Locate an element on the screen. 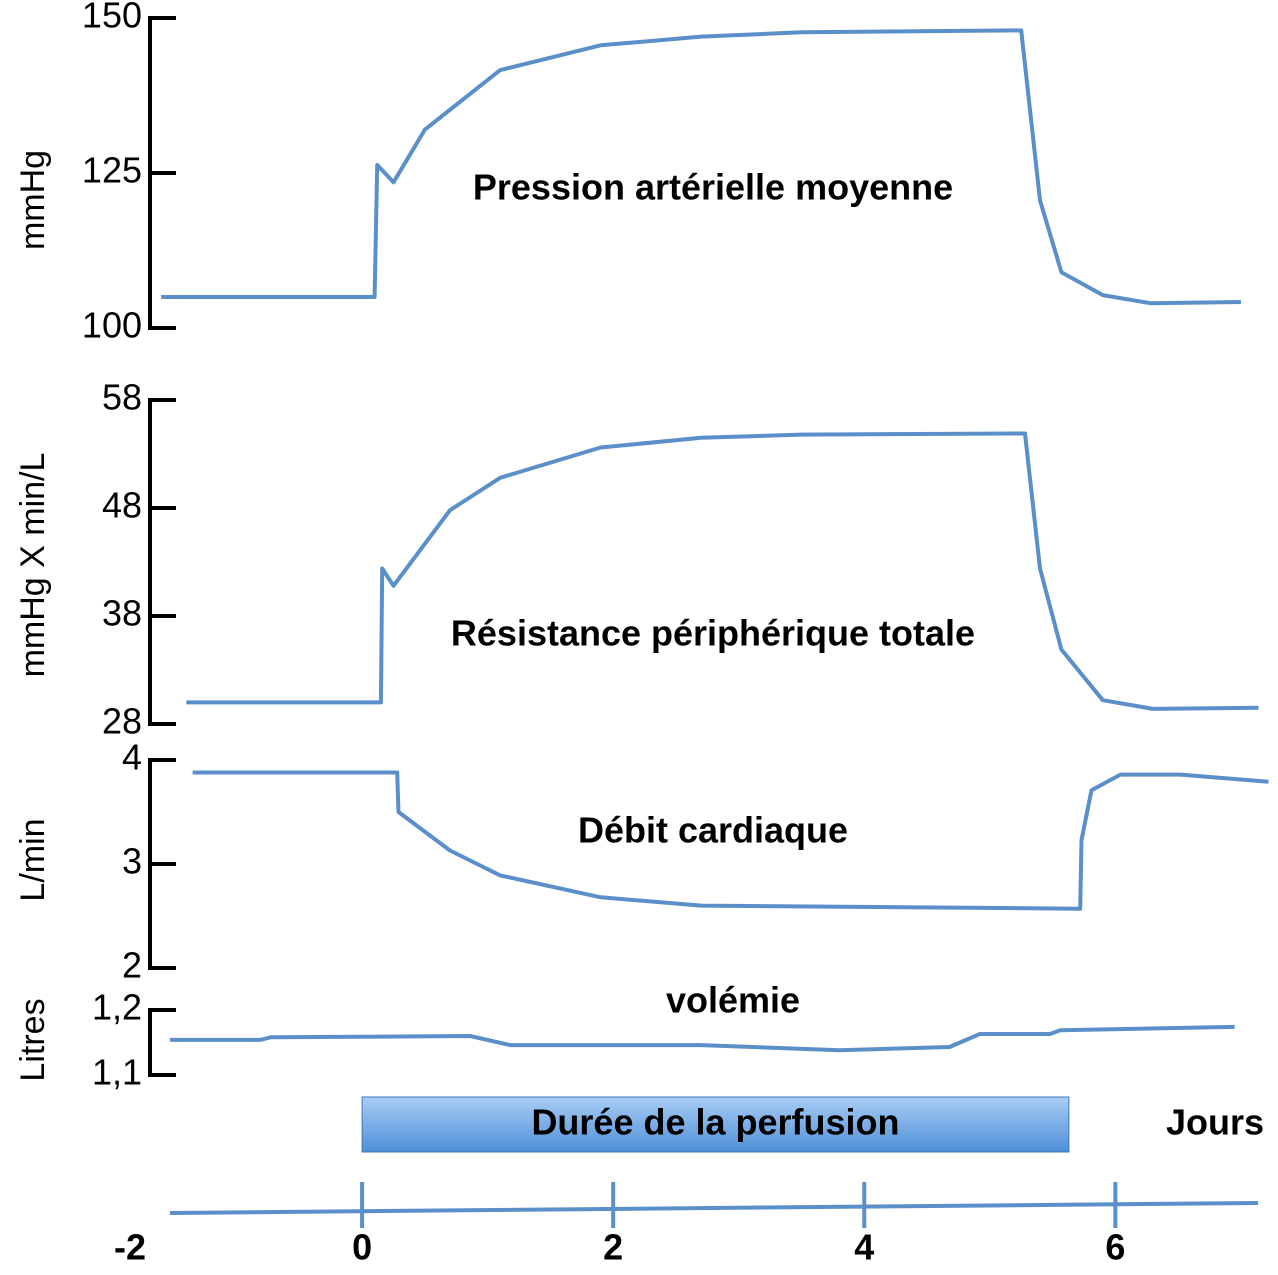  x-tick-label: 4 is located at coordinates (864, 1247).